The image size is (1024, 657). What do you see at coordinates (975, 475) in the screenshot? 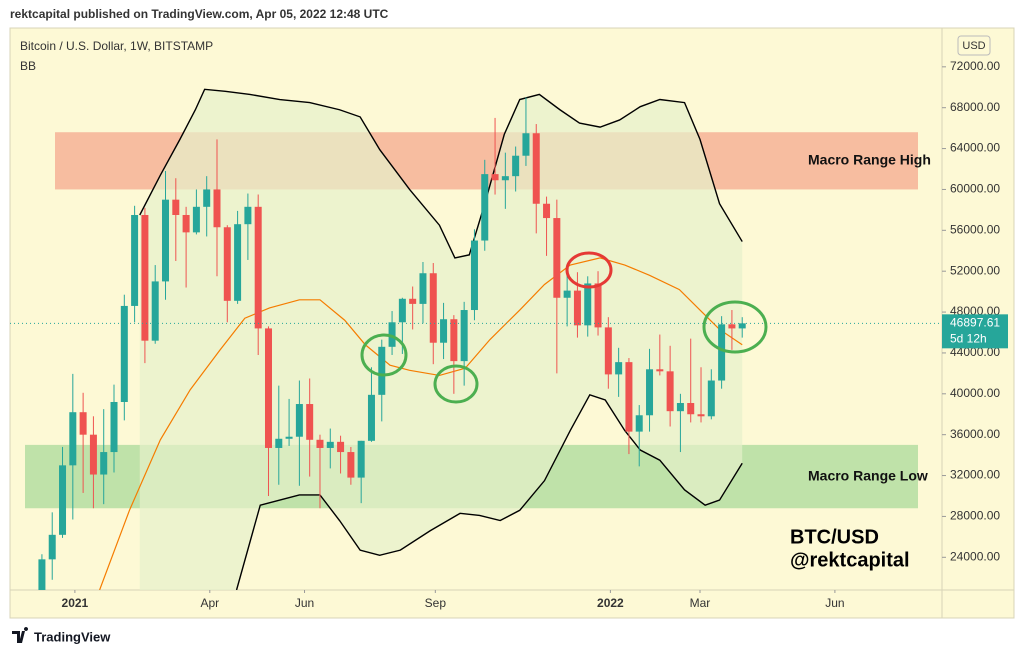
I see `y-tick-label: 32000.00` at bounding box center [975, 475].